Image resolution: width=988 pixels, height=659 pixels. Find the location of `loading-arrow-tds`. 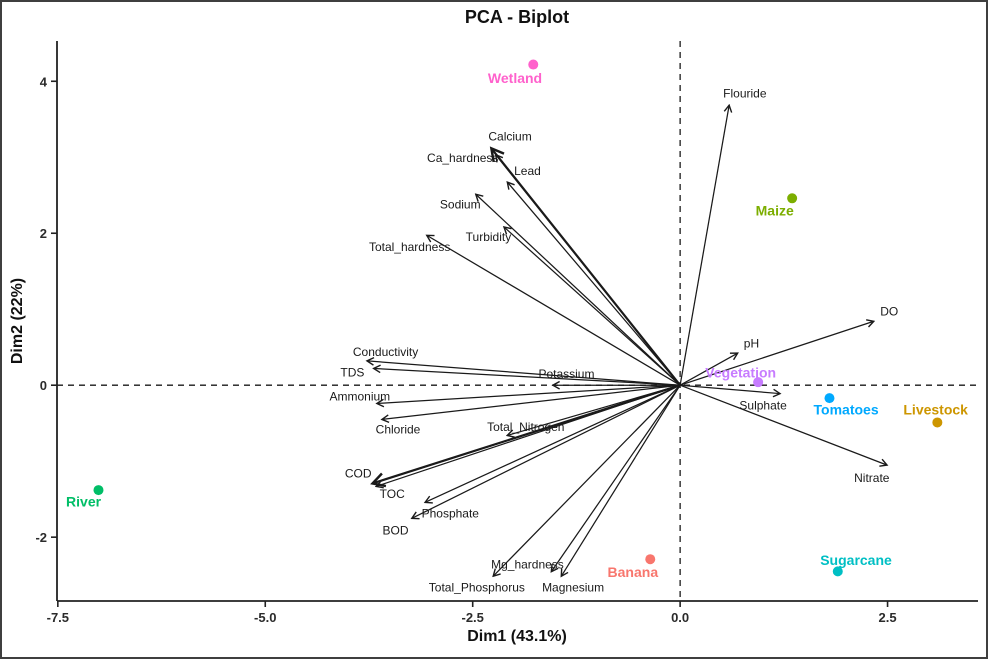

loading-arrow-tds is located at coordinates (527, 377).